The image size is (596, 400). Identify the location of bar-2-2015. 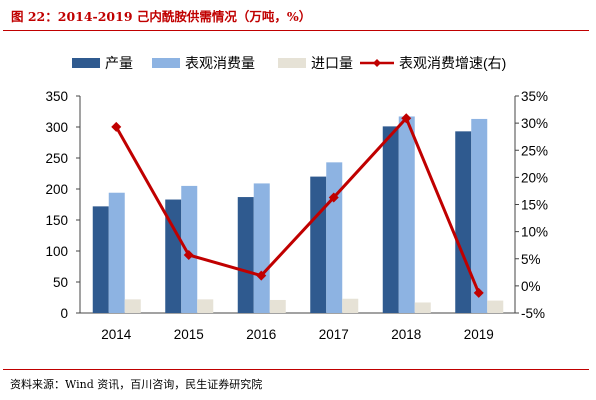
(205, 306).